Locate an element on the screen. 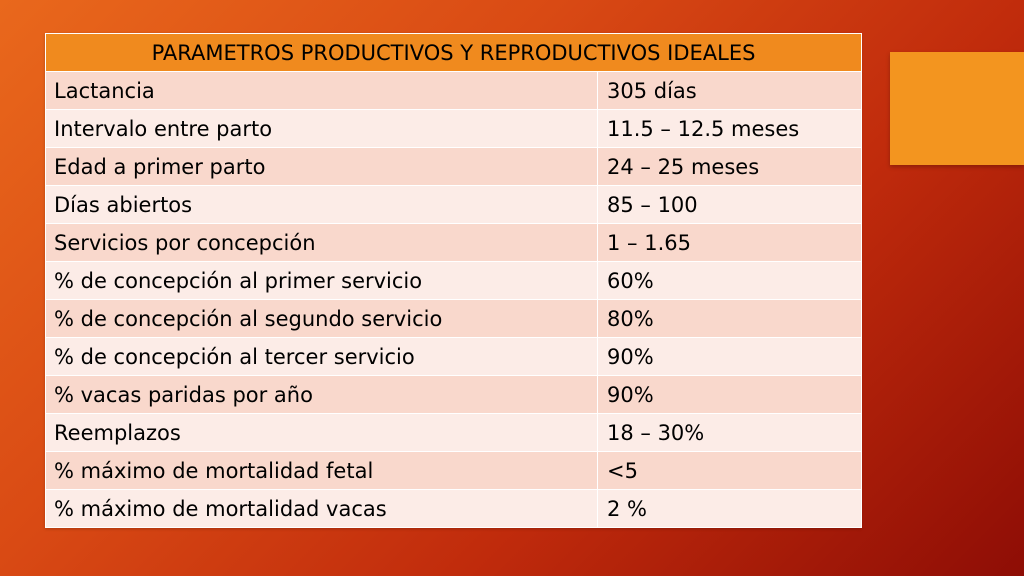 The width and height of the screenshot is (1024, 576). parameter-cell: % máximo de mortalidad fetal is located at coordinates (321, 470).